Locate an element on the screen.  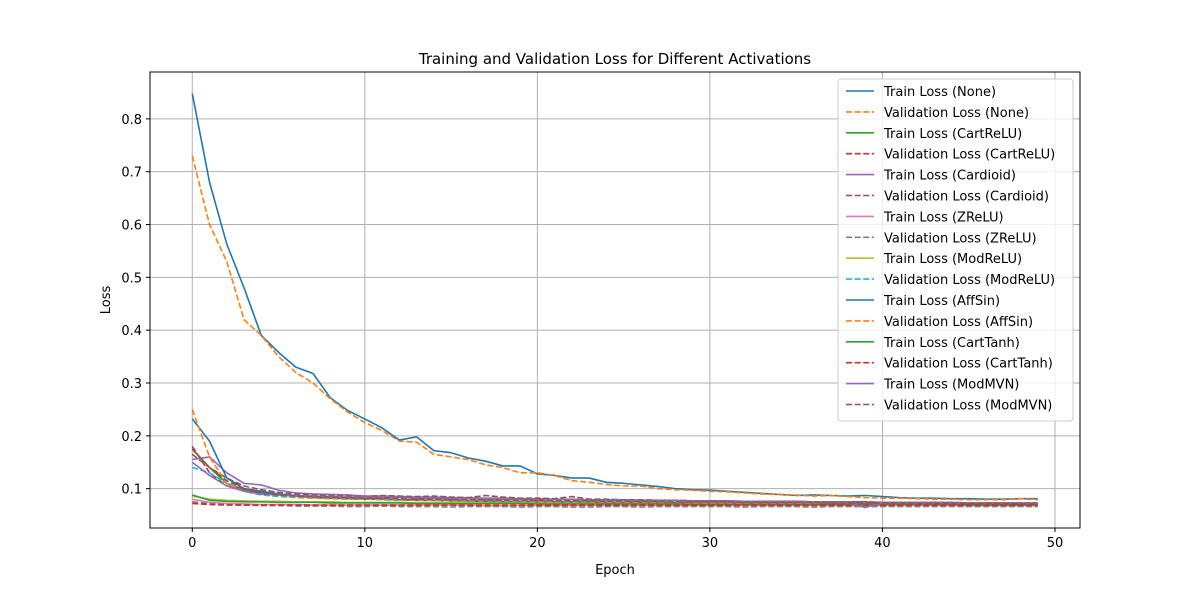
legend-box is located at coordinates (955, 250).